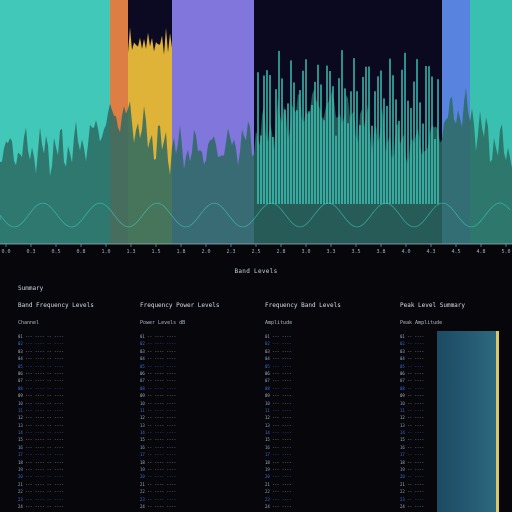 The height and width of the screenshot is (512, 512). I want to click on table-row: 17 --- ----, so click(278, 455).